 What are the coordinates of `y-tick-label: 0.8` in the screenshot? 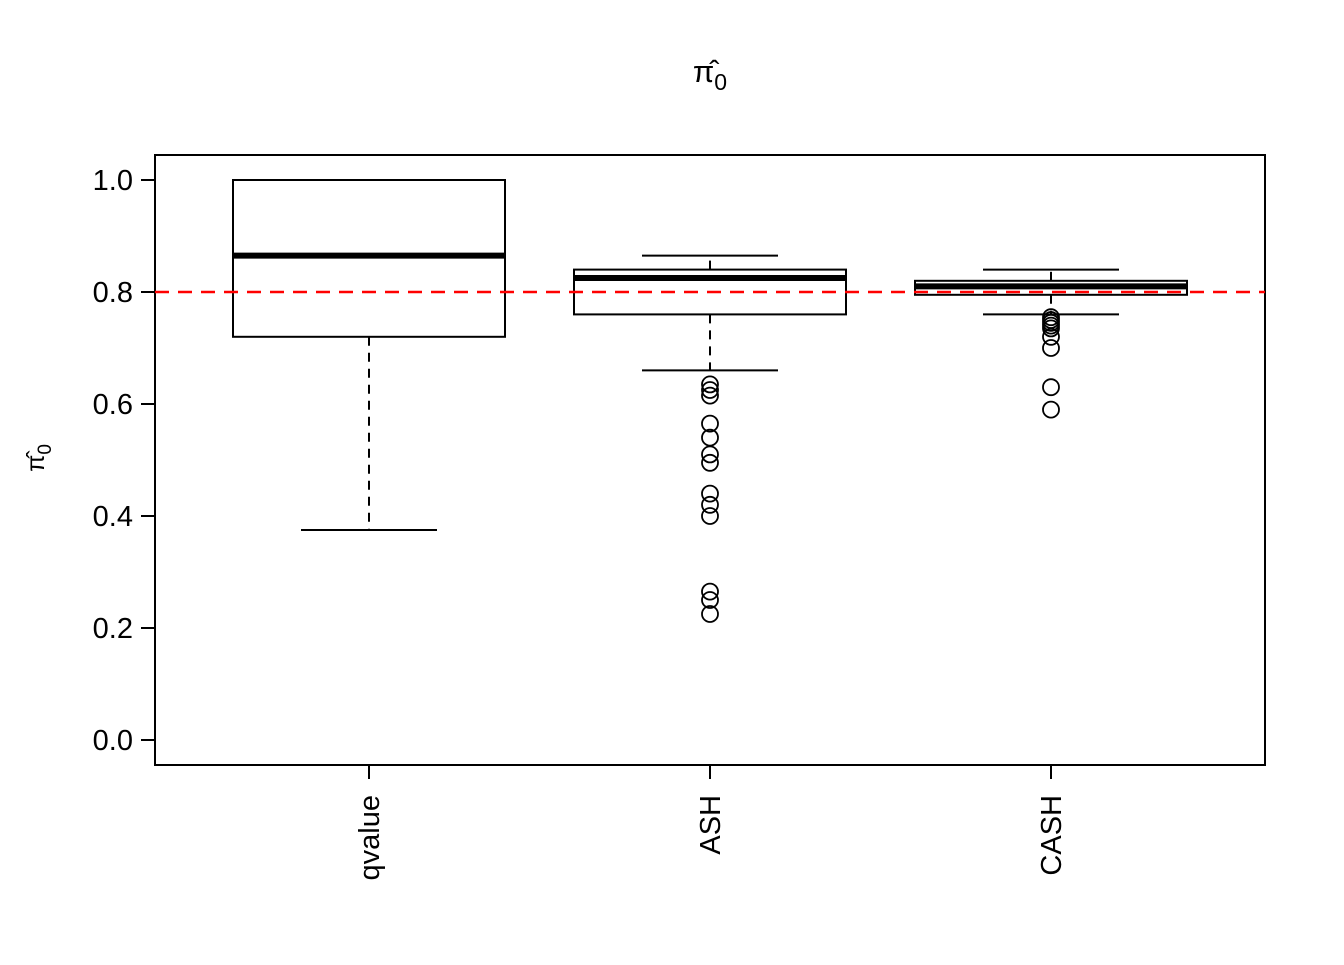 It's located at (113, 293).